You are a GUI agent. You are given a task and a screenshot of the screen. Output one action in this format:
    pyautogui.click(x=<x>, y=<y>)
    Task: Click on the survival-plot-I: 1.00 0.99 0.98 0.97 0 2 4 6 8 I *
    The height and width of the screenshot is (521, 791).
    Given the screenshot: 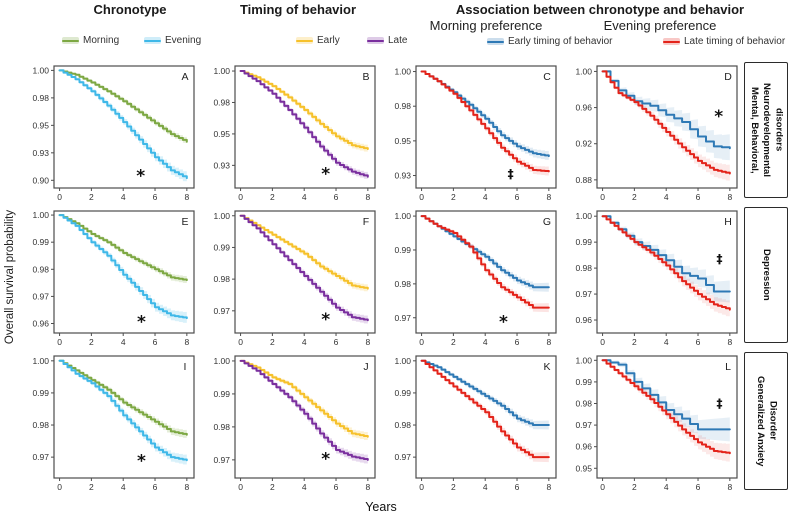 What is the action you would take?
    pyautogui.click(x=113, y=423)
    